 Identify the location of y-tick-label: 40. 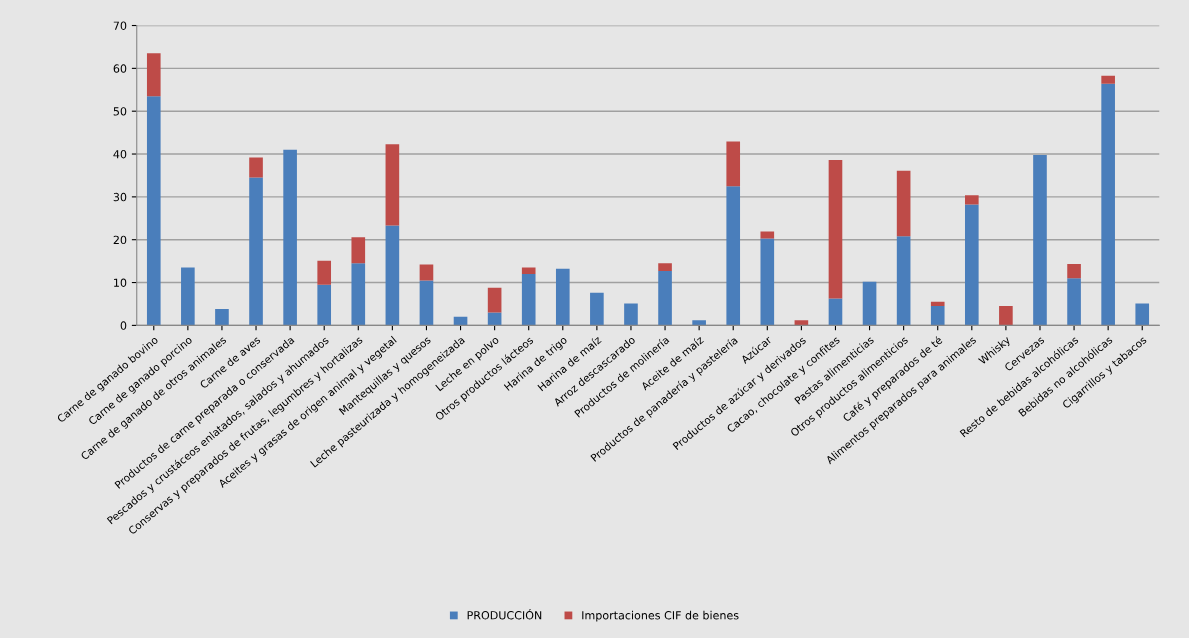
(120, 154).